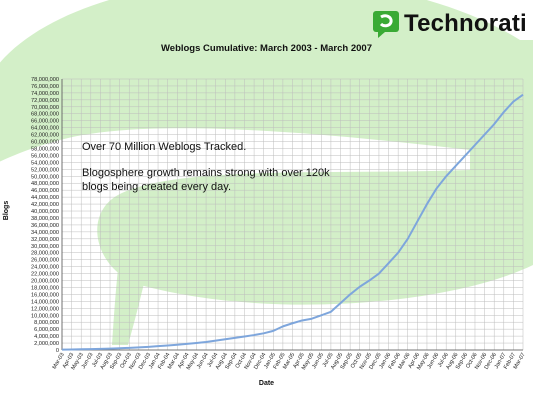  I want to click on y-tick-label: 6,000,000, so click(46, 330).